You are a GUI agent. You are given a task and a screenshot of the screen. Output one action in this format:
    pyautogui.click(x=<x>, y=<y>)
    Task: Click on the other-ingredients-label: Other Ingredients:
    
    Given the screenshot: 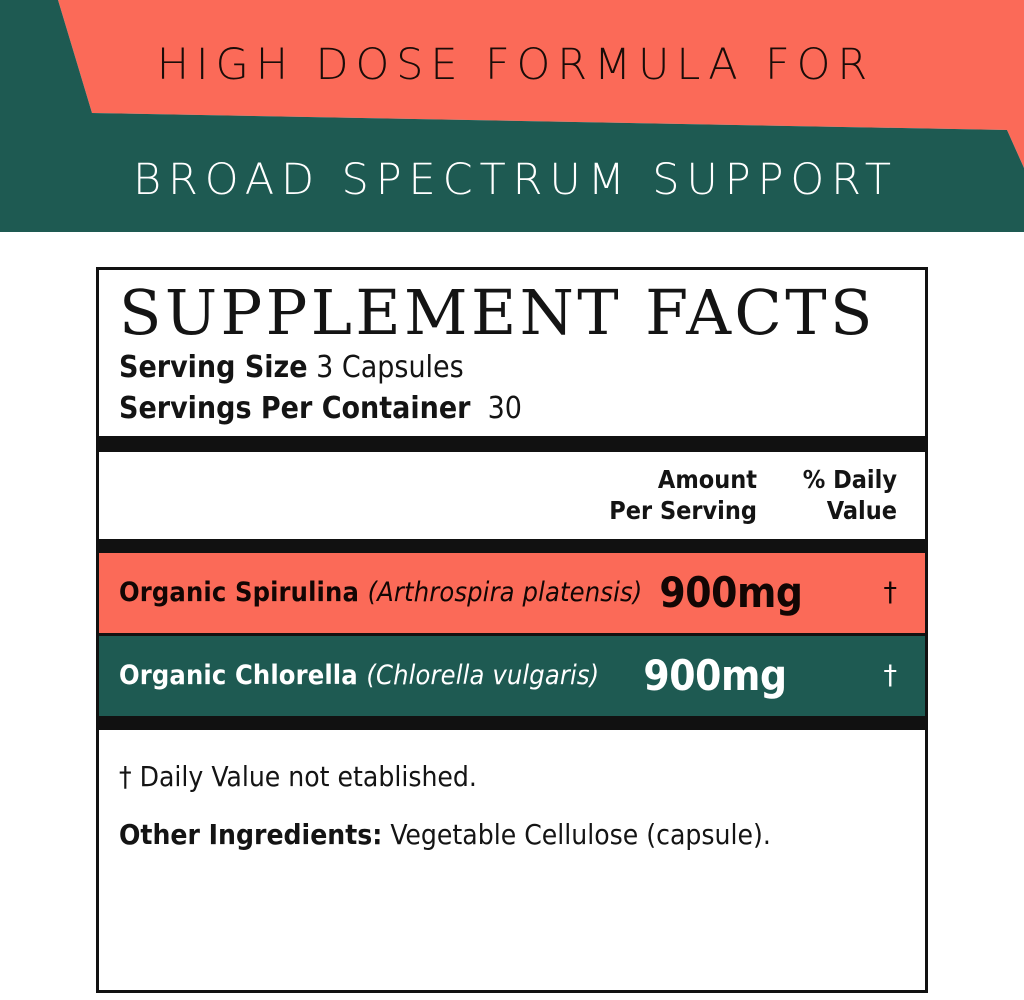 What is the action you would take?
    pyautogui.click(x=251, y=834)
    